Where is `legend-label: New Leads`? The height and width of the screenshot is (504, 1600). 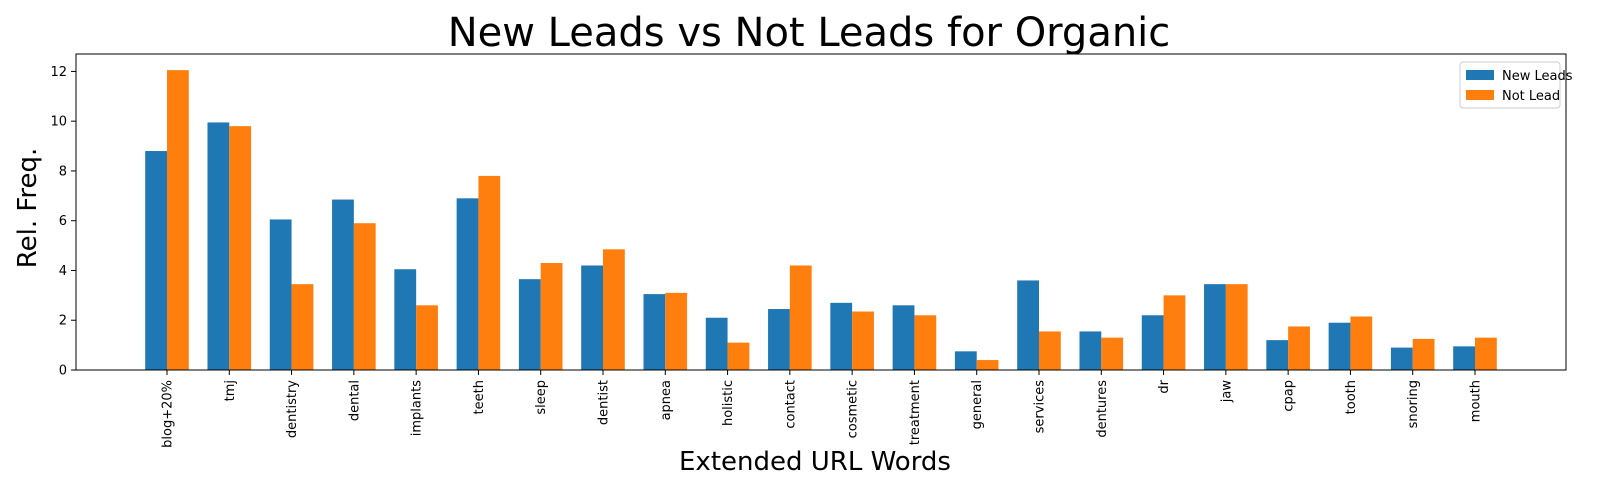
legend-label: New Leads is located at coordinates (1537, 76).